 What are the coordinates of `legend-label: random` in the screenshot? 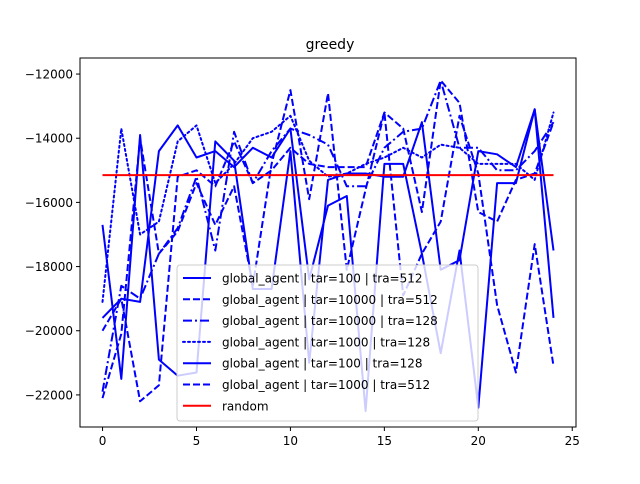 It's located at (245, 406).